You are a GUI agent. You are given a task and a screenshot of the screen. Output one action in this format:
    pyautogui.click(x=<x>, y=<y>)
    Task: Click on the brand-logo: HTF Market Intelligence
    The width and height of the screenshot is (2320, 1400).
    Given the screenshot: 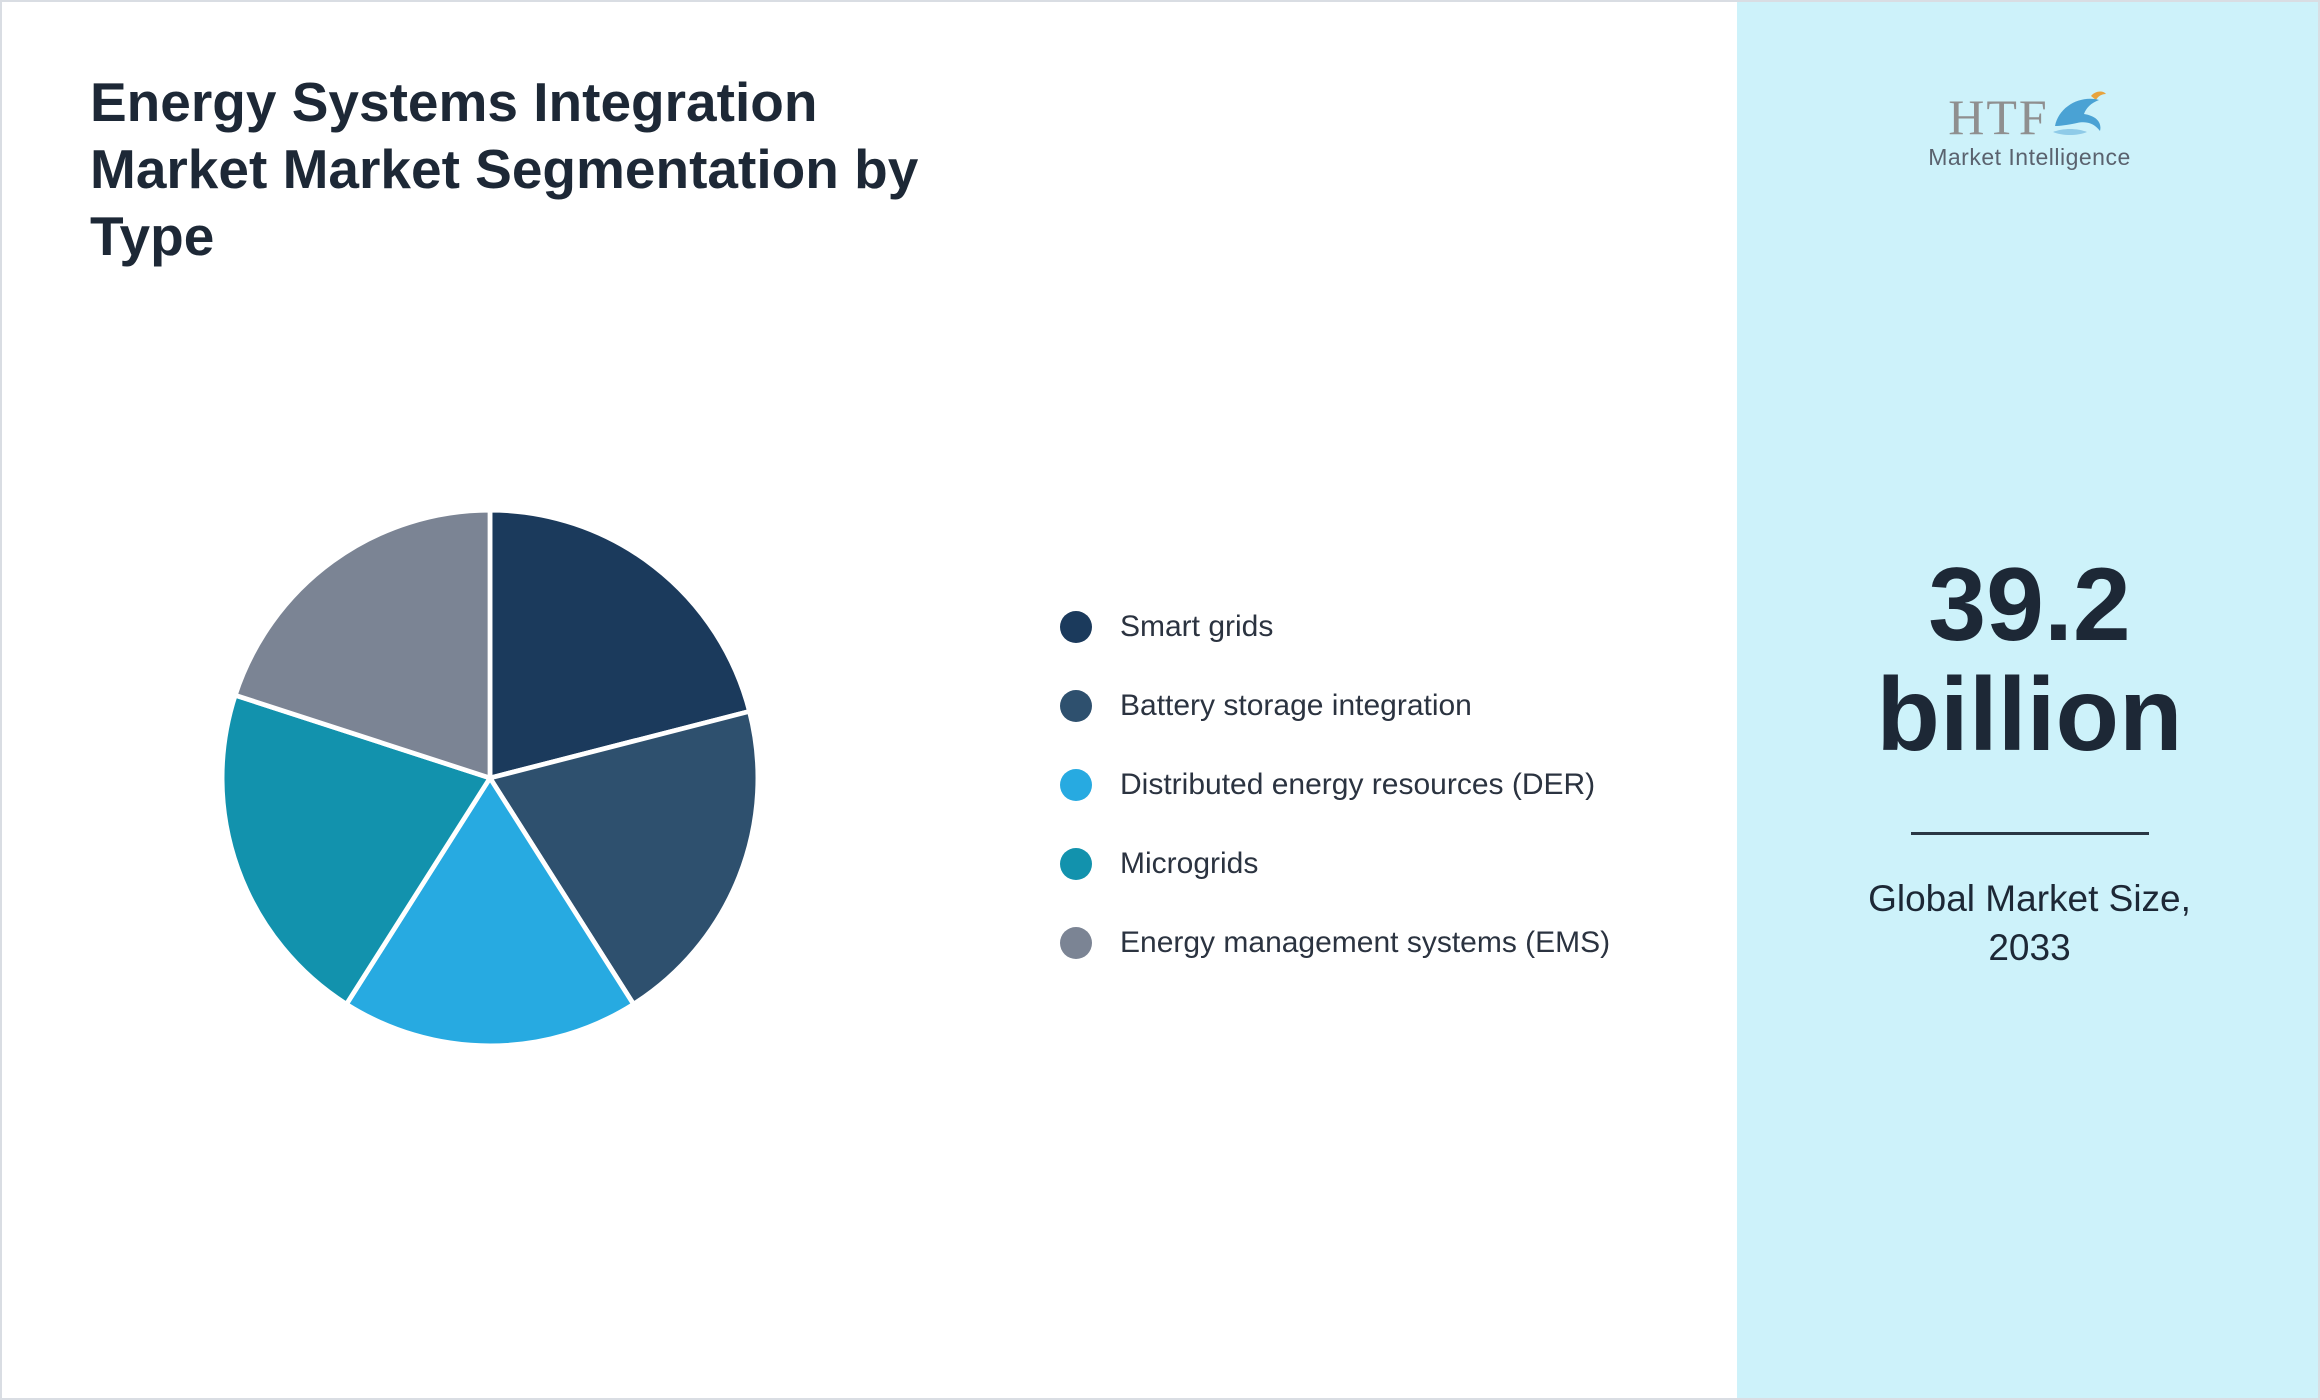 What is the action you would take?
    pyautogui.click(x=2027, y=130)
    